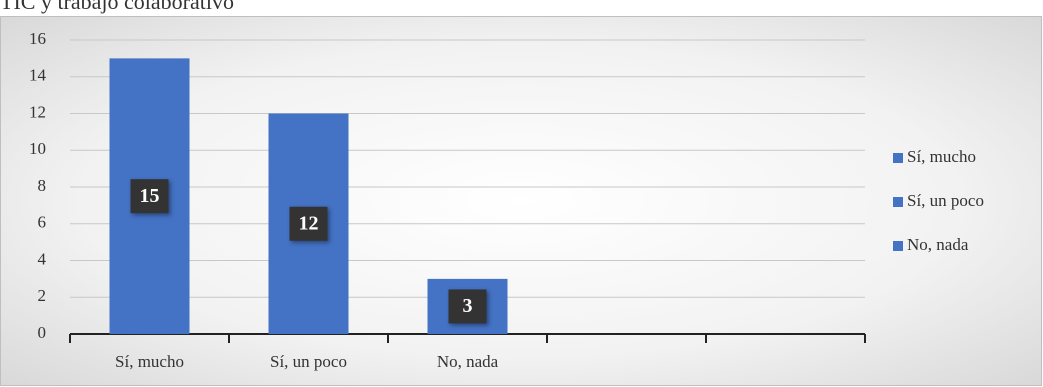  I want to click on legend-label: Sí, mucho, so click(941, 156).